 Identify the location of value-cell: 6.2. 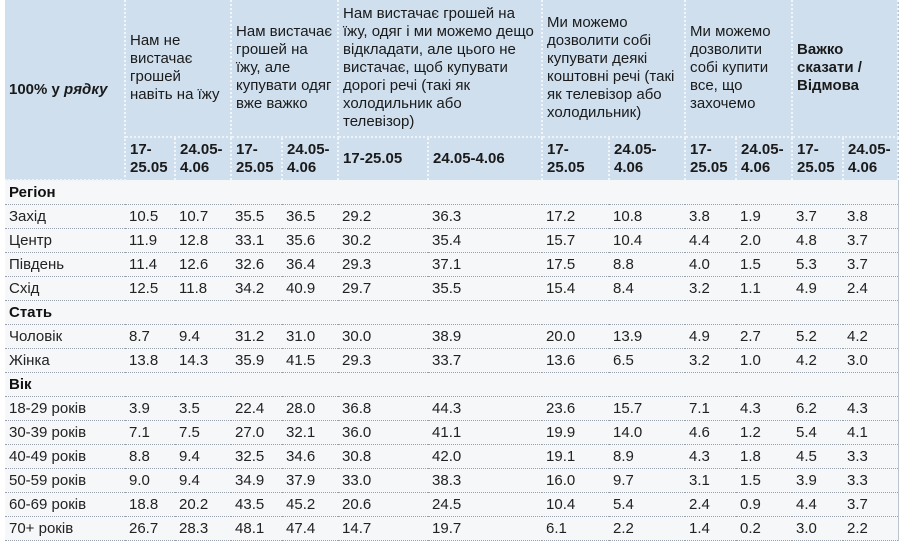
(818, 408).